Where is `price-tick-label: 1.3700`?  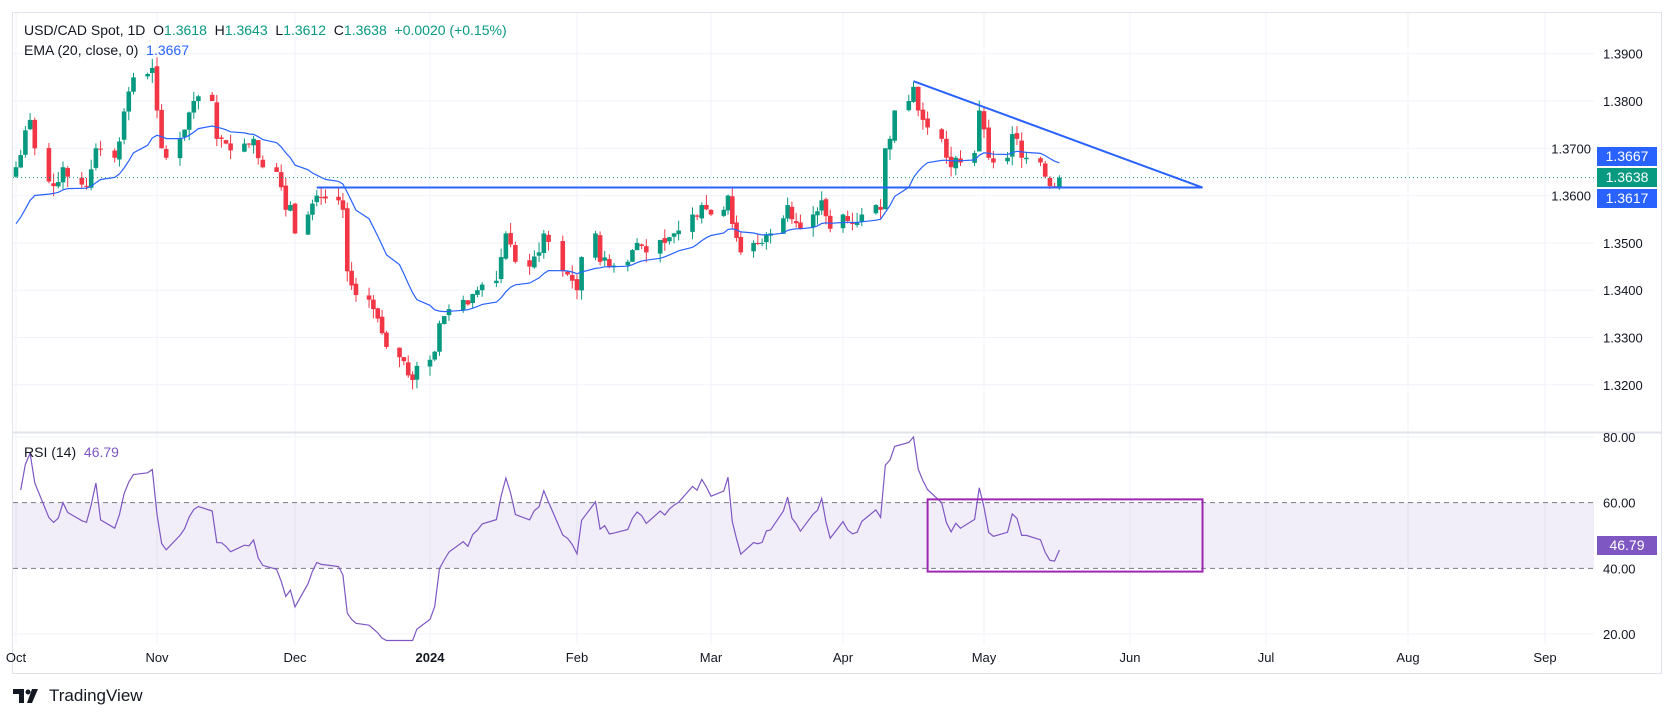 price-tick-label: 1.3700 is located at coordinates (1571, 148).